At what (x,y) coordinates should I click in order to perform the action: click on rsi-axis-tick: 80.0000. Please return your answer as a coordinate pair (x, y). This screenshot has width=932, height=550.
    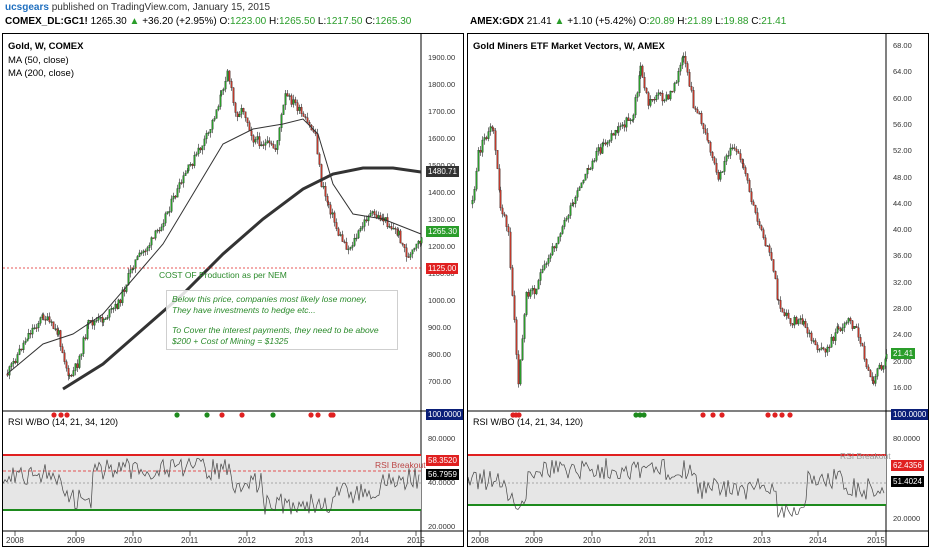
    Looking at the image, I should click on (442, 438).